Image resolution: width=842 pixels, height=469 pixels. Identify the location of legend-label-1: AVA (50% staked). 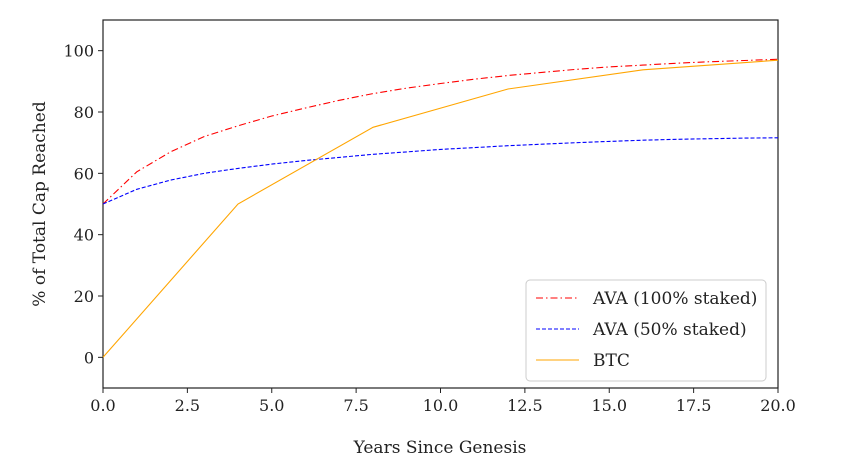
(669, 330).